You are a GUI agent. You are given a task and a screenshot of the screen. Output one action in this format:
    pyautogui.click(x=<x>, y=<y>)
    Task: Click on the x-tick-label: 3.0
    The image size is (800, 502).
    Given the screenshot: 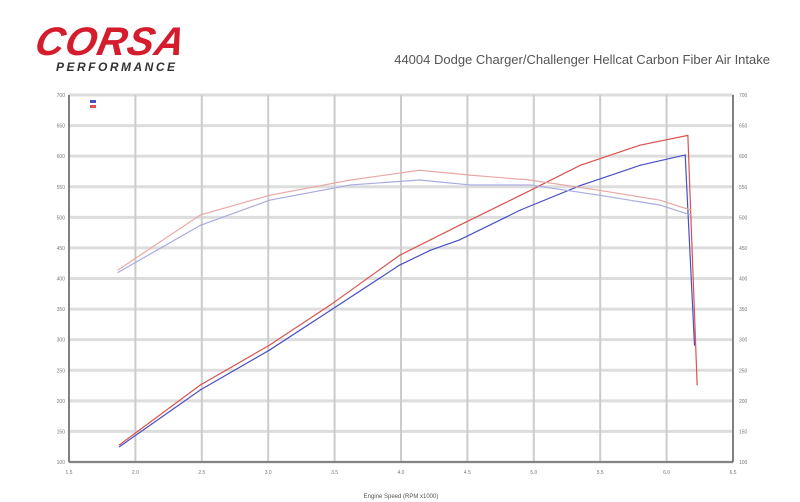 What is the action you would take?
    pyautogui.click(x=268, y=473)
    